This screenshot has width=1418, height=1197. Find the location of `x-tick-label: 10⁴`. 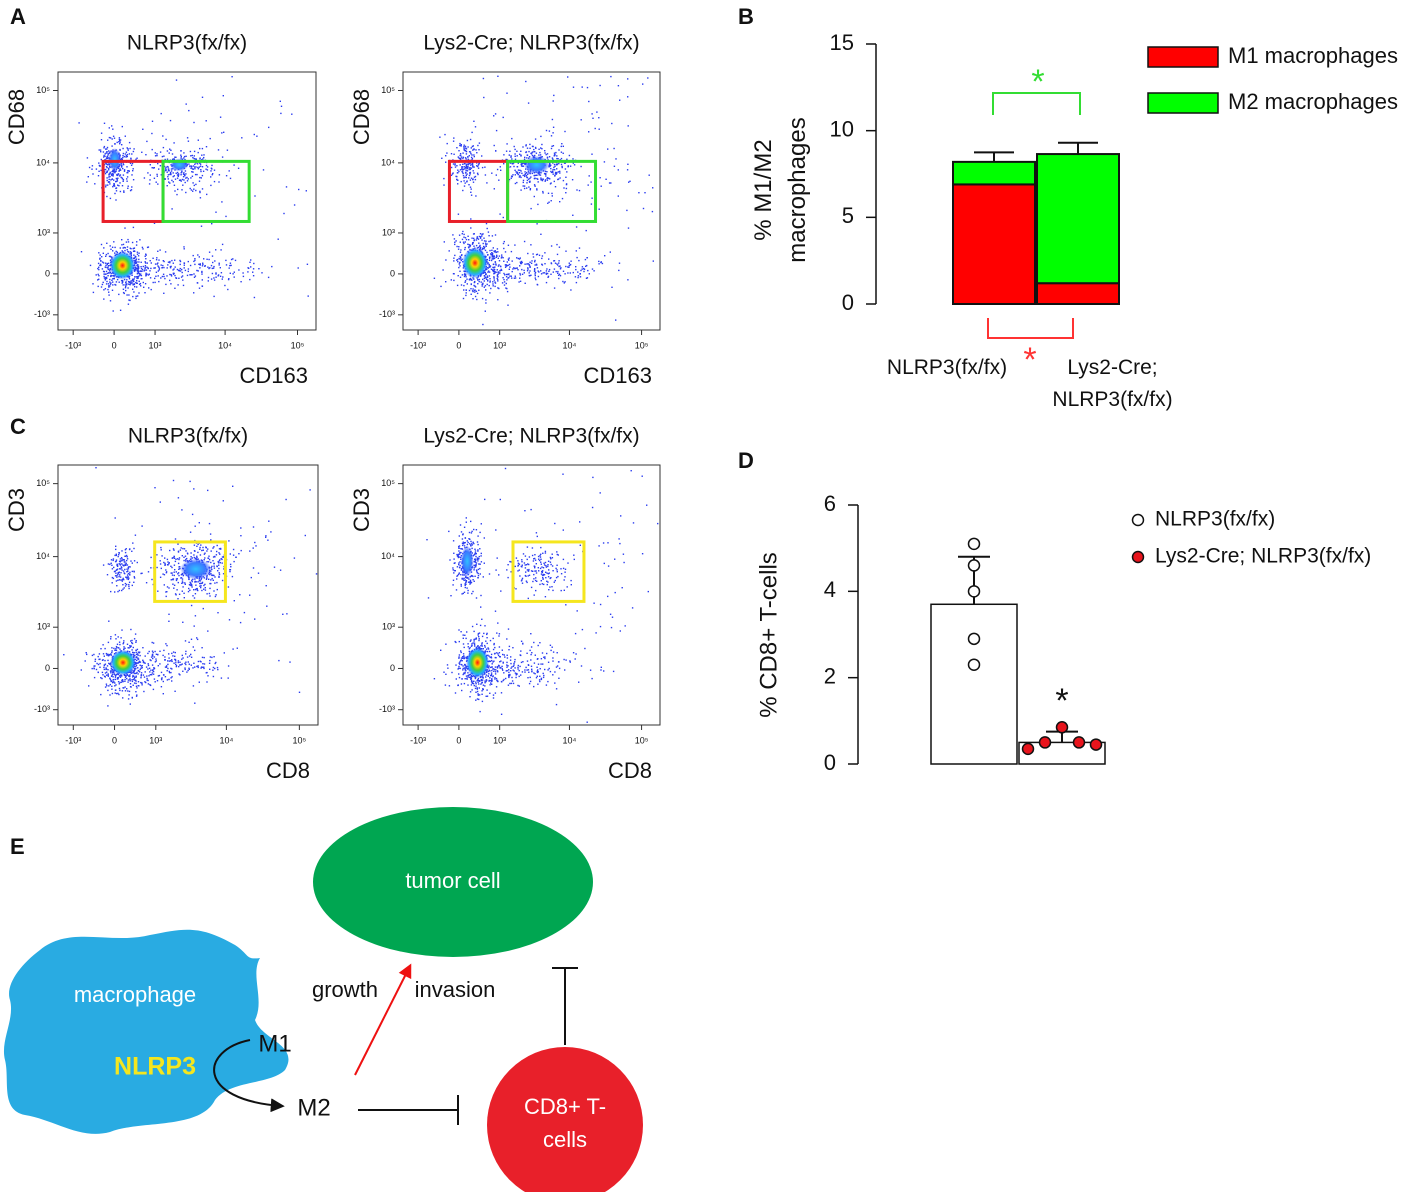

x-tick-label: 10⁴ is located at coordinates (569, 345).